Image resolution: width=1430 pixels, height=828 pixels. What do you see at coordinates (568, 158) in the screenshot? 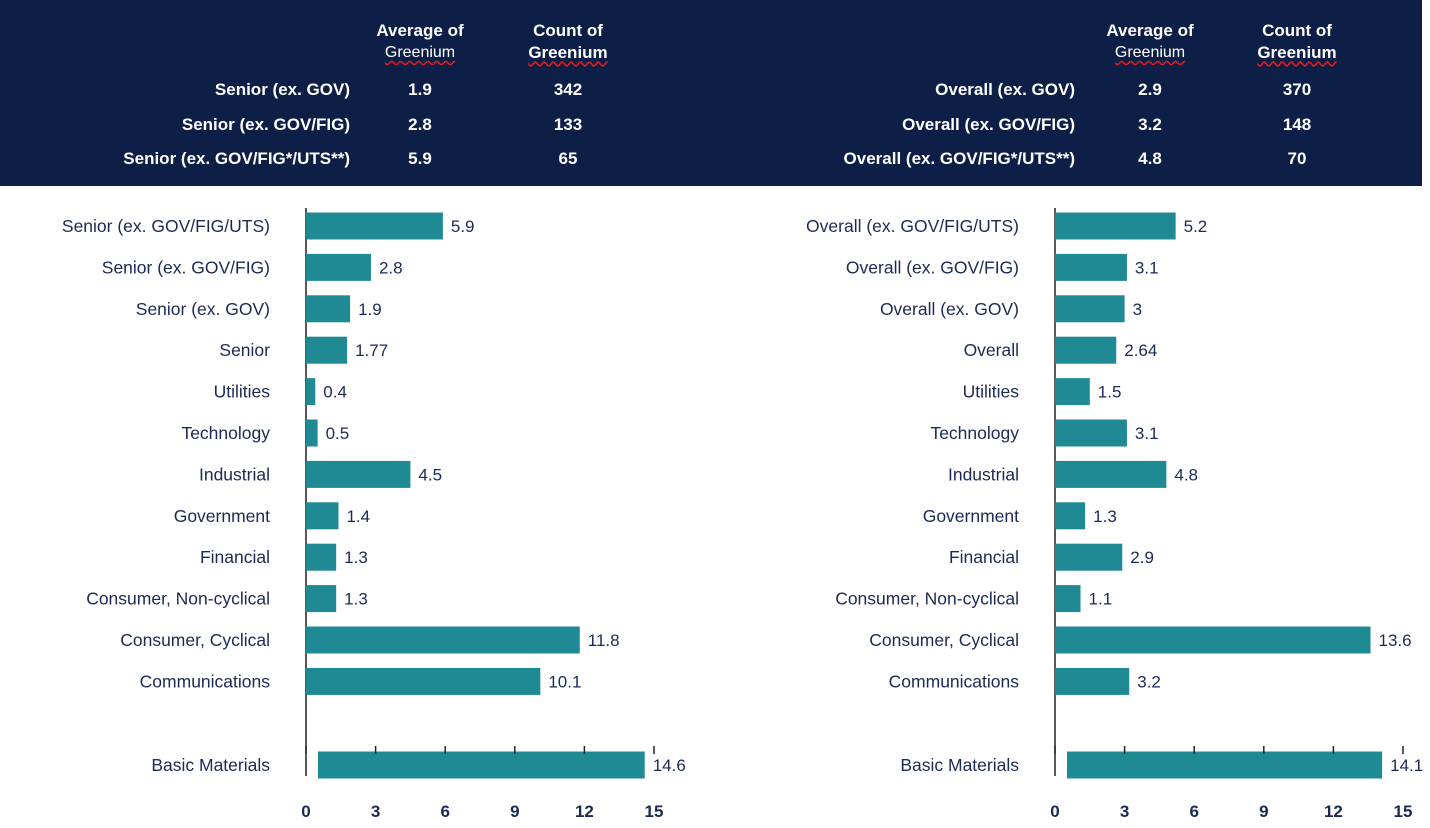
I see `row-count: 65` at bounding box center [568, 158].